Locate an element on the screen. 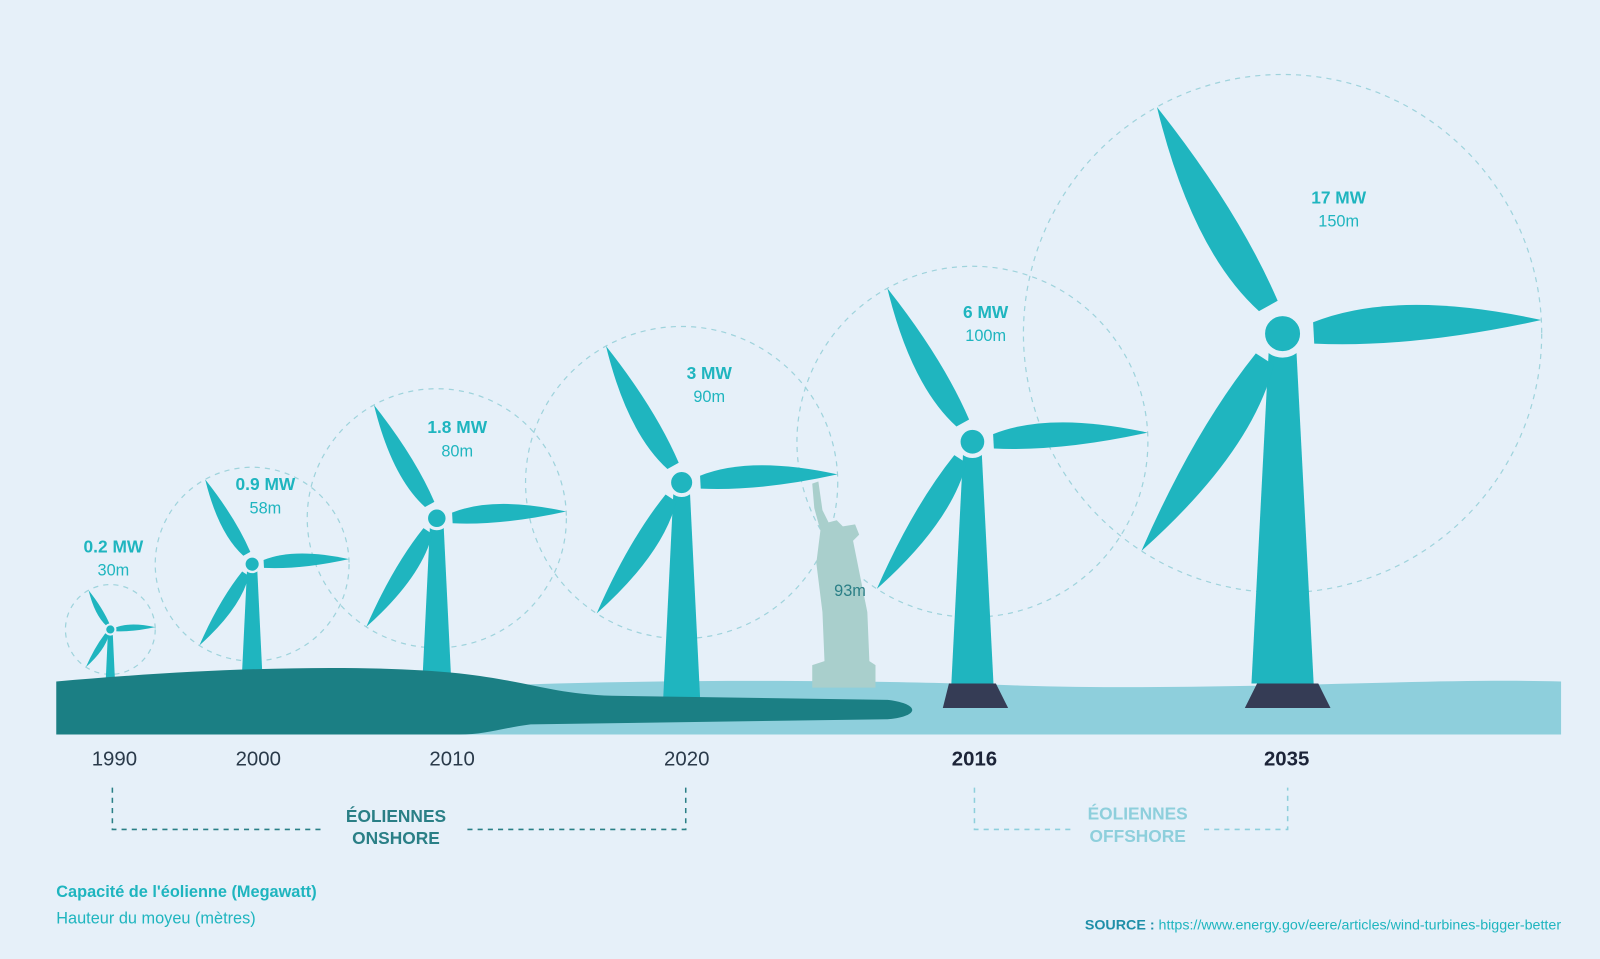 This screenshot has width=1600, height=959. group-label: OFFSHORE is located at coordinates (1138, 836).